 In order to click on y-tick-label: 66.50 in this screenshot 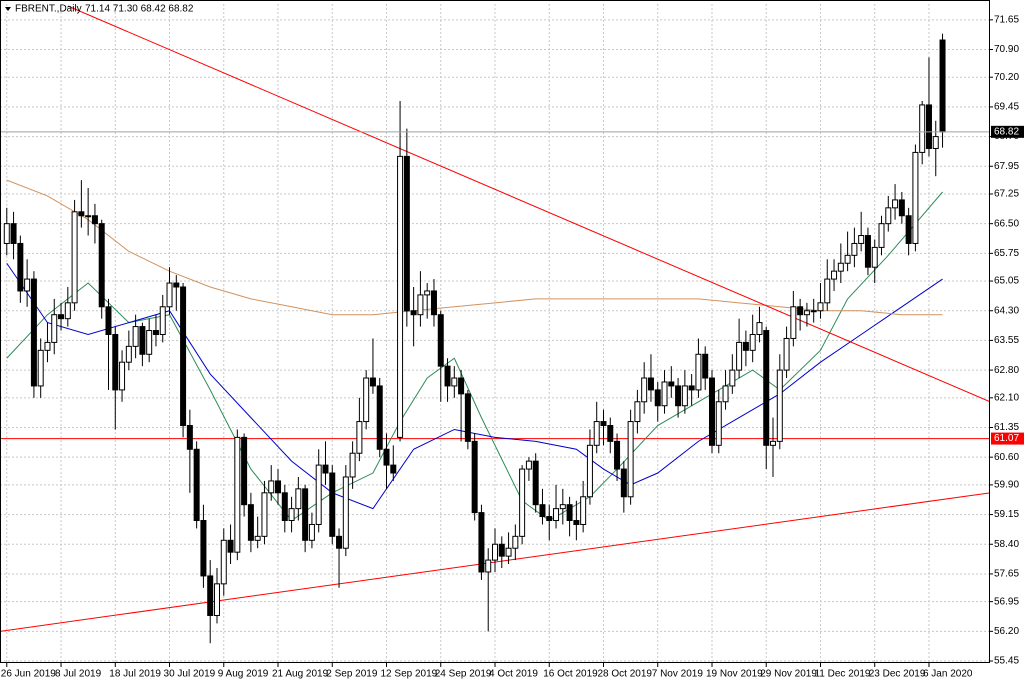, I will do `click(1006, 223)`.